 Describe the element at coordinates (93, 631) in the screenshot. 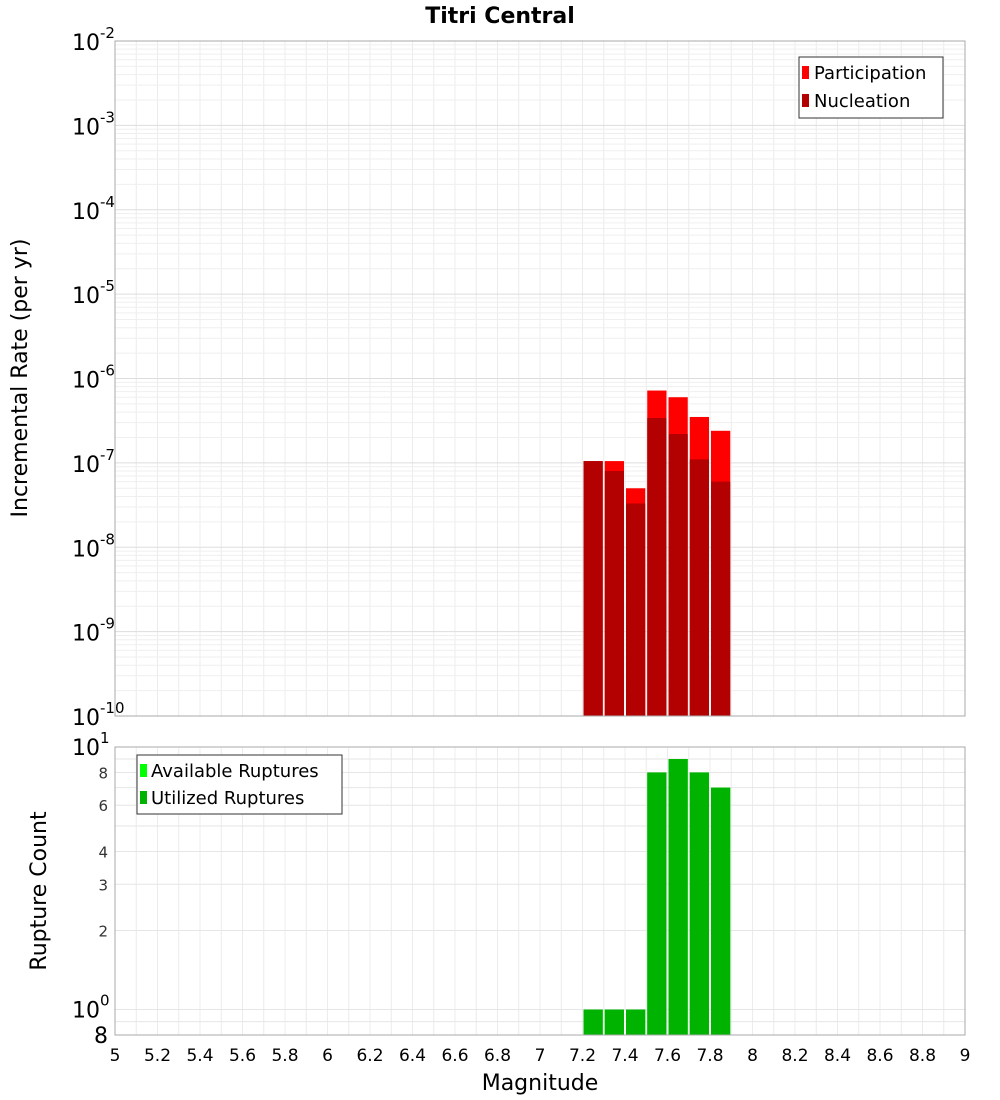

I see `rate-y-tick-label: 10⁻⁹` at that location.